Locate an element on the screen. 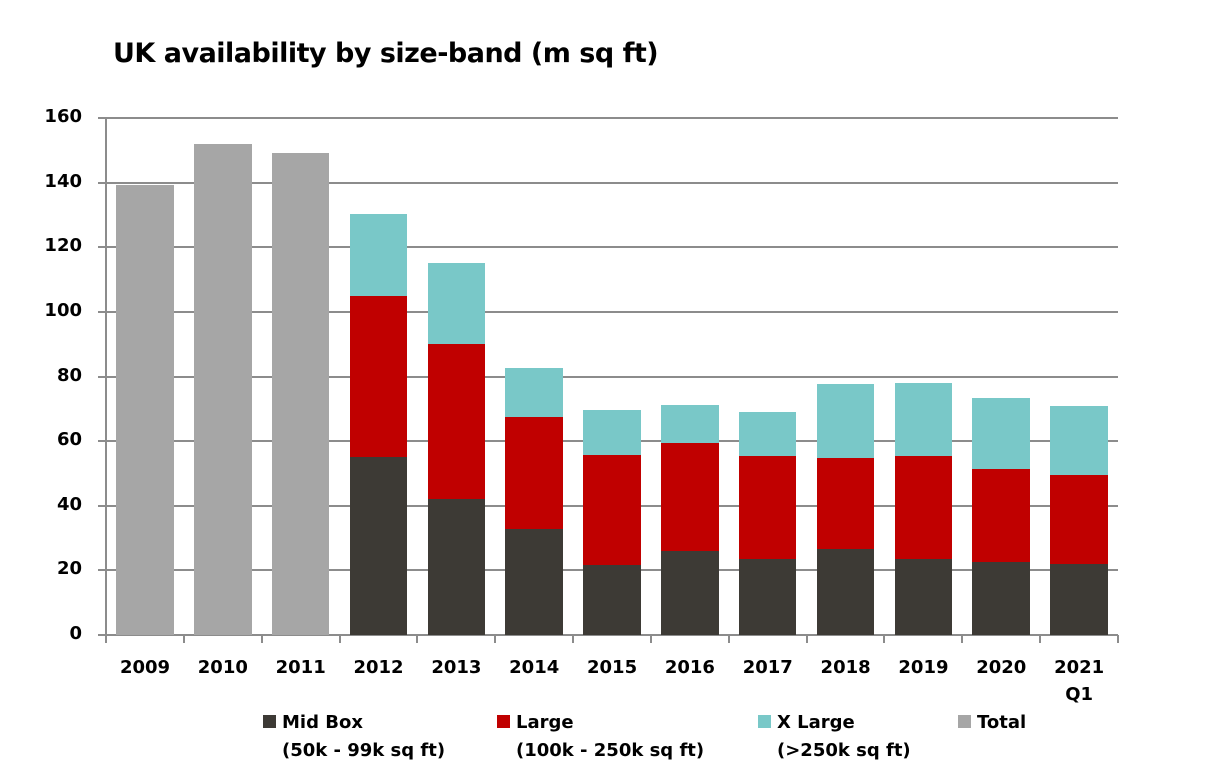  x-tick-label: 2019 is located at coordinates (923, 667).